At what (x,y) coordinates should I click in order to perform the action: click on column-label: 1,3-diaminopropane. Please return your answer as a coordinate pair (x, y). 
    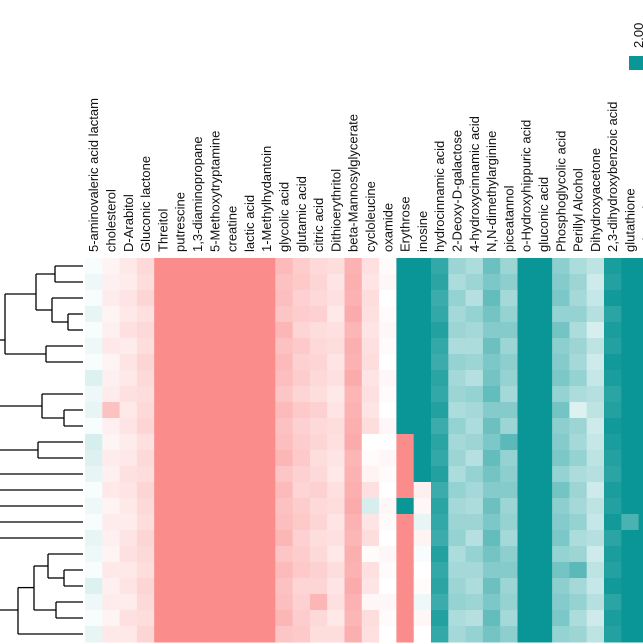
    Looking at the image, I should click on (197, 194).